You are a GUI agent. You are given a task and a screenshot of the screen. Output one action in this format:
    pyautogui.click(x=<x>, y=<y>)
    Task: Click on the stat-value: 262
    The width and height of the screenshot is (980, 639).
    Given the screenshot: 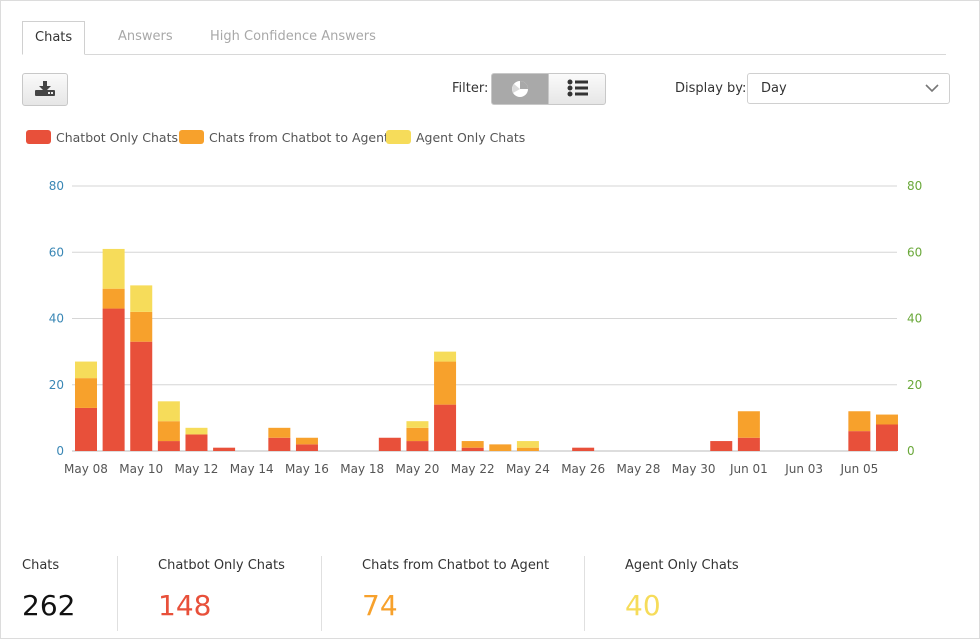 What is the action you would take?
    pyautogui.click(x=49, y=605)
    